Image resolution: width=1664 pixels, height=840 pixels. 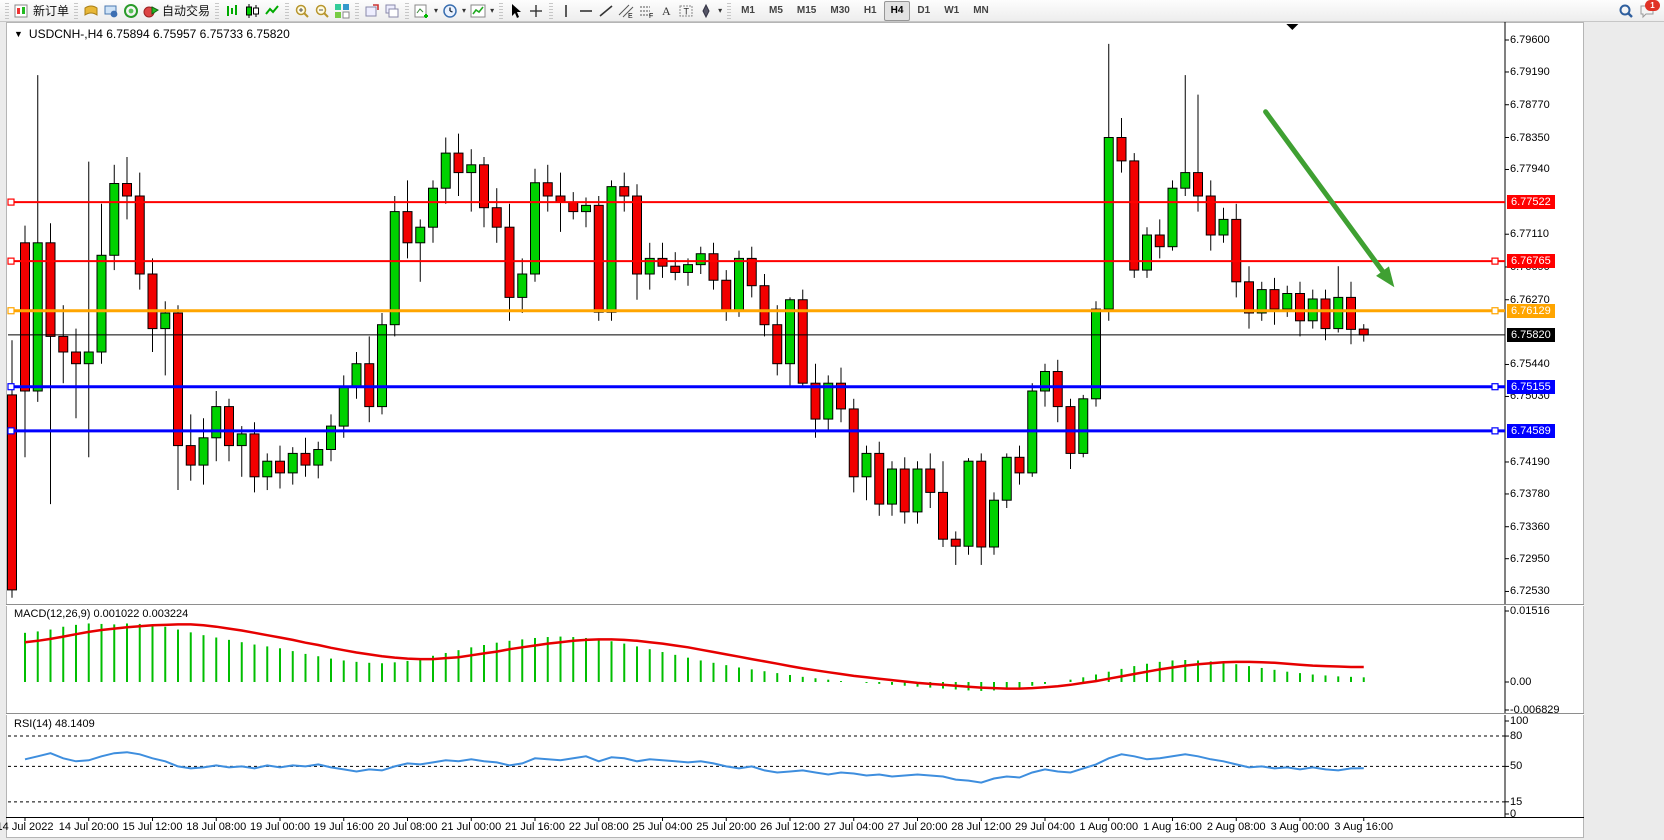 I want to click on time-axis-label: 26 Jul 12:00, so click(x=790, y=827).